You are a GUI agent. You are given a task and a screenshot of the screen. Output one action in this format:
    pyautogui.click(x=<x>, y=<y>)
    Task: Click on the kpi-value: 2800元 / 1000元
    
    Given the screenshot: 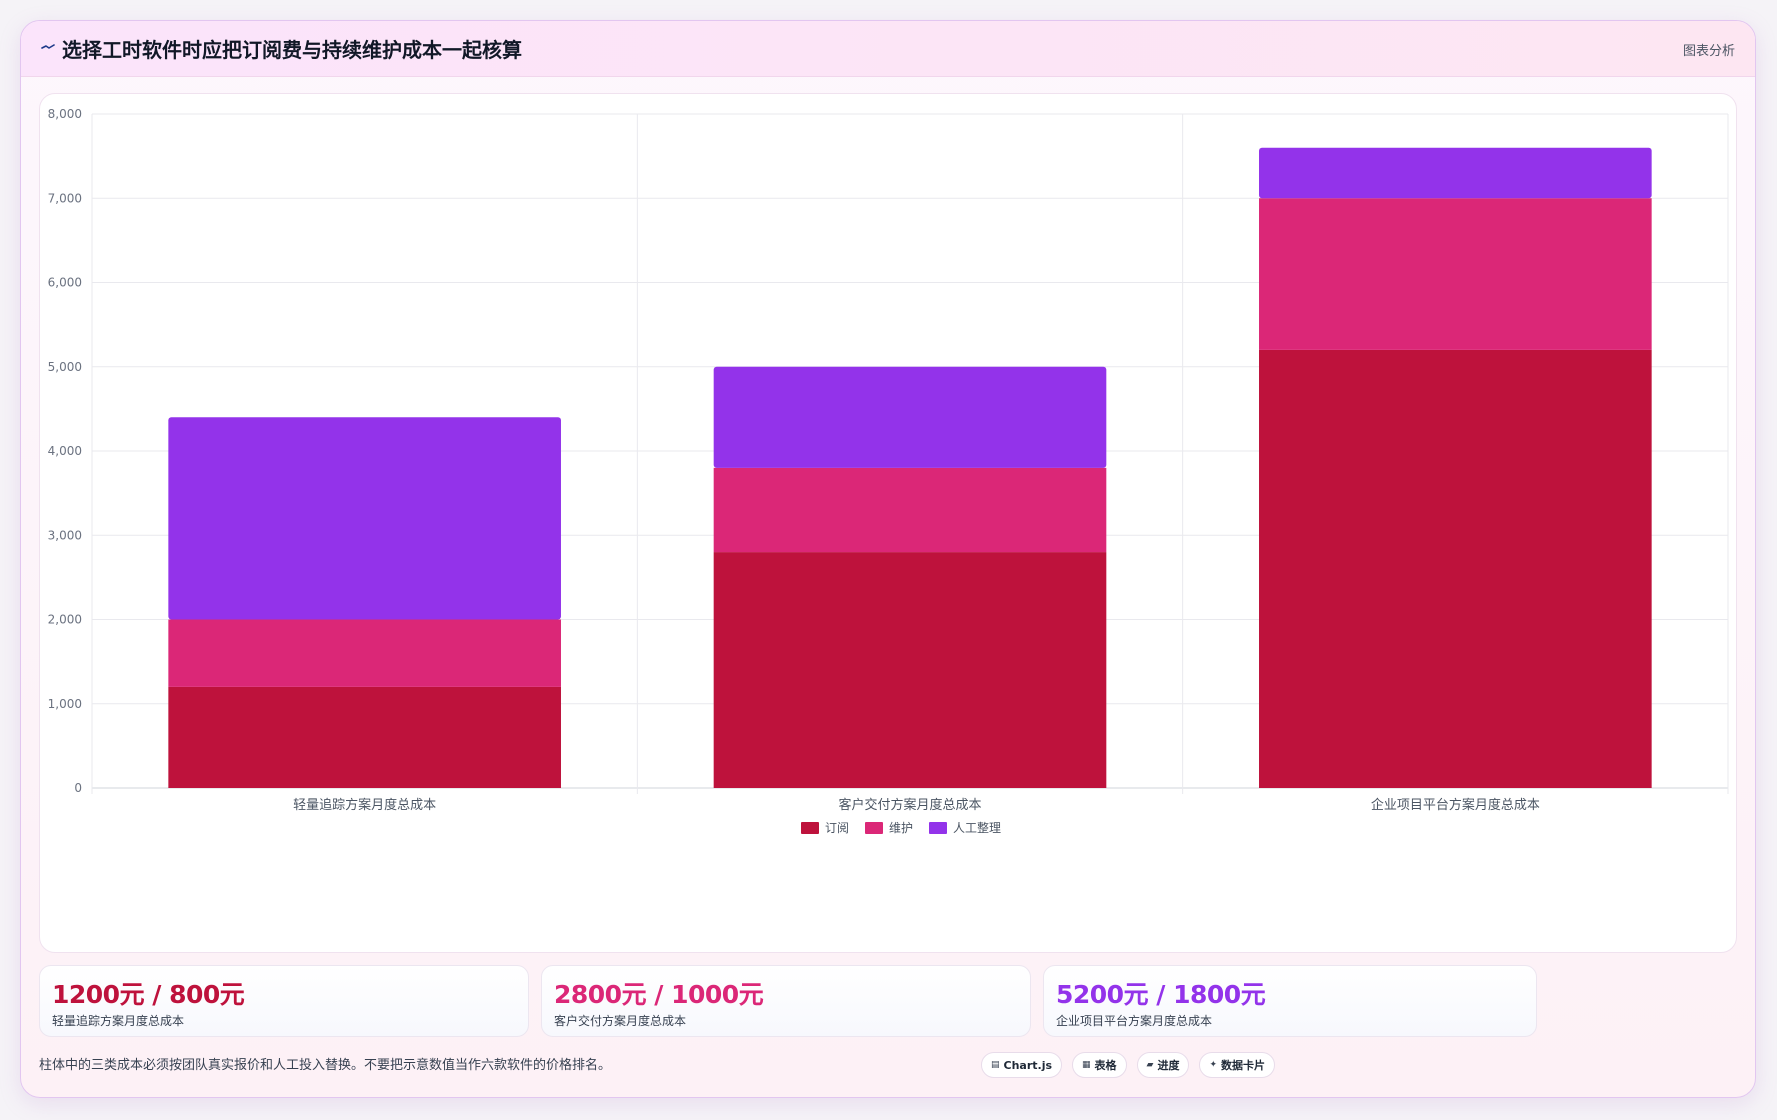 What is the action you would take?
    pyautogui.click(x=659, y=994)
    